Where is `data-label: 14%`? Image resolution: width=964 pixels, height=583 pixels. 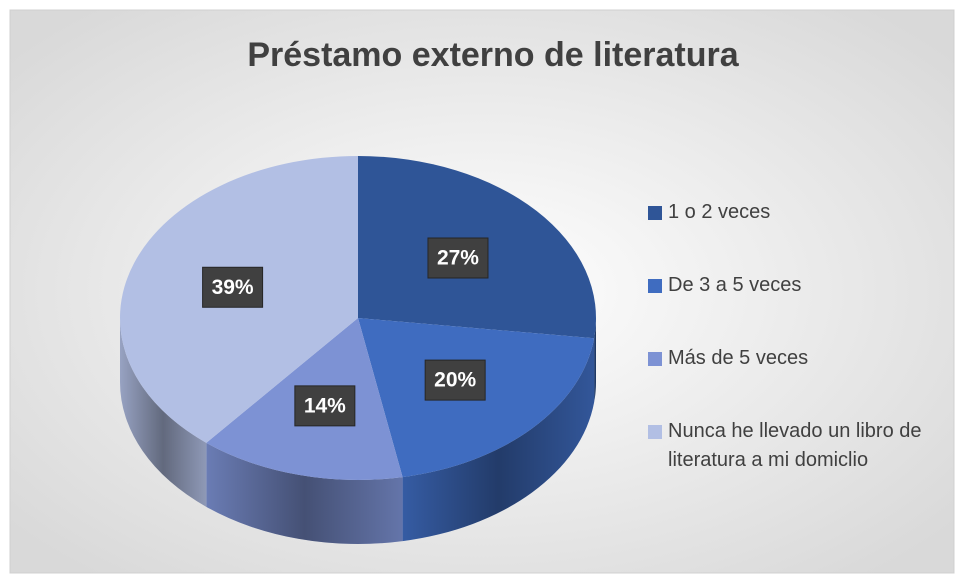 data-label: 14% is located at coordinates (325, 405).